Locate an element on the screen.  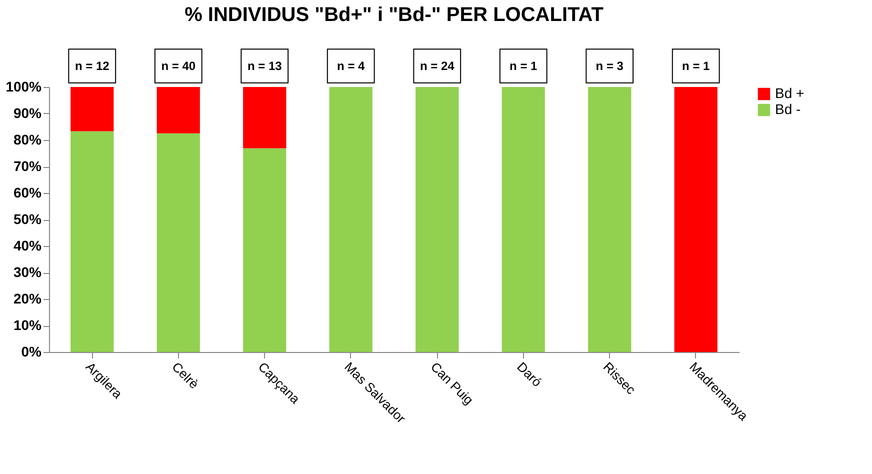
annotation: n = 4 is located at coordinates (351, 66).